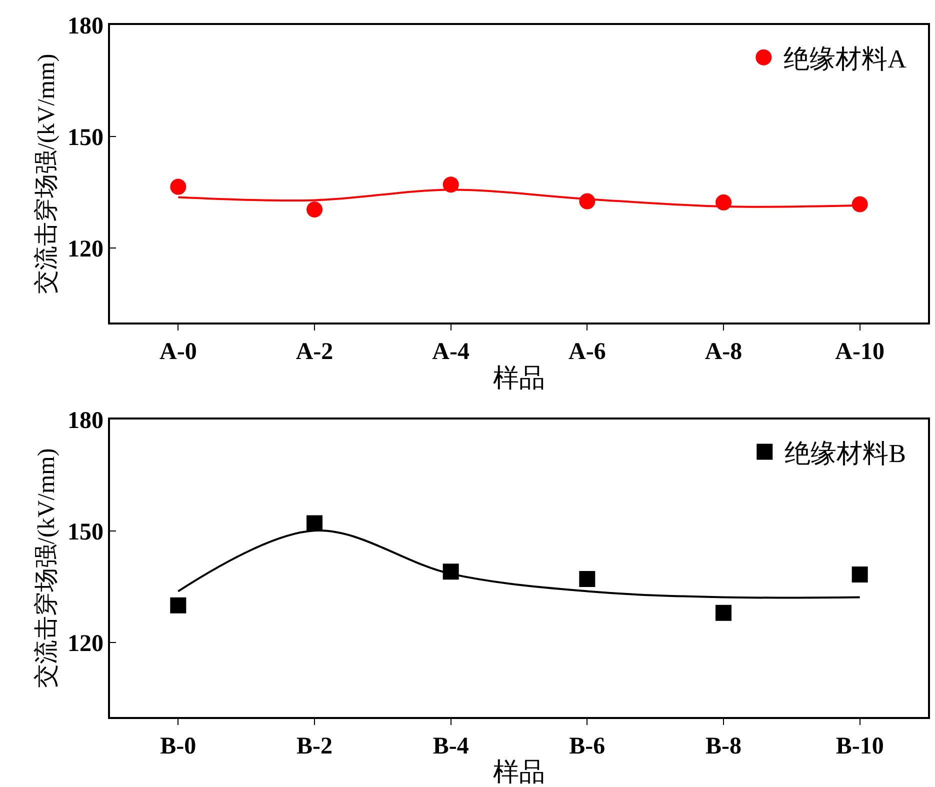 Image resolution: width=935 pixels, height=787 pixels. What do you see at coordinates (859, 352) in the screenshot?
I see `x-tick-label: A-10` at bounding box center [859, 352].